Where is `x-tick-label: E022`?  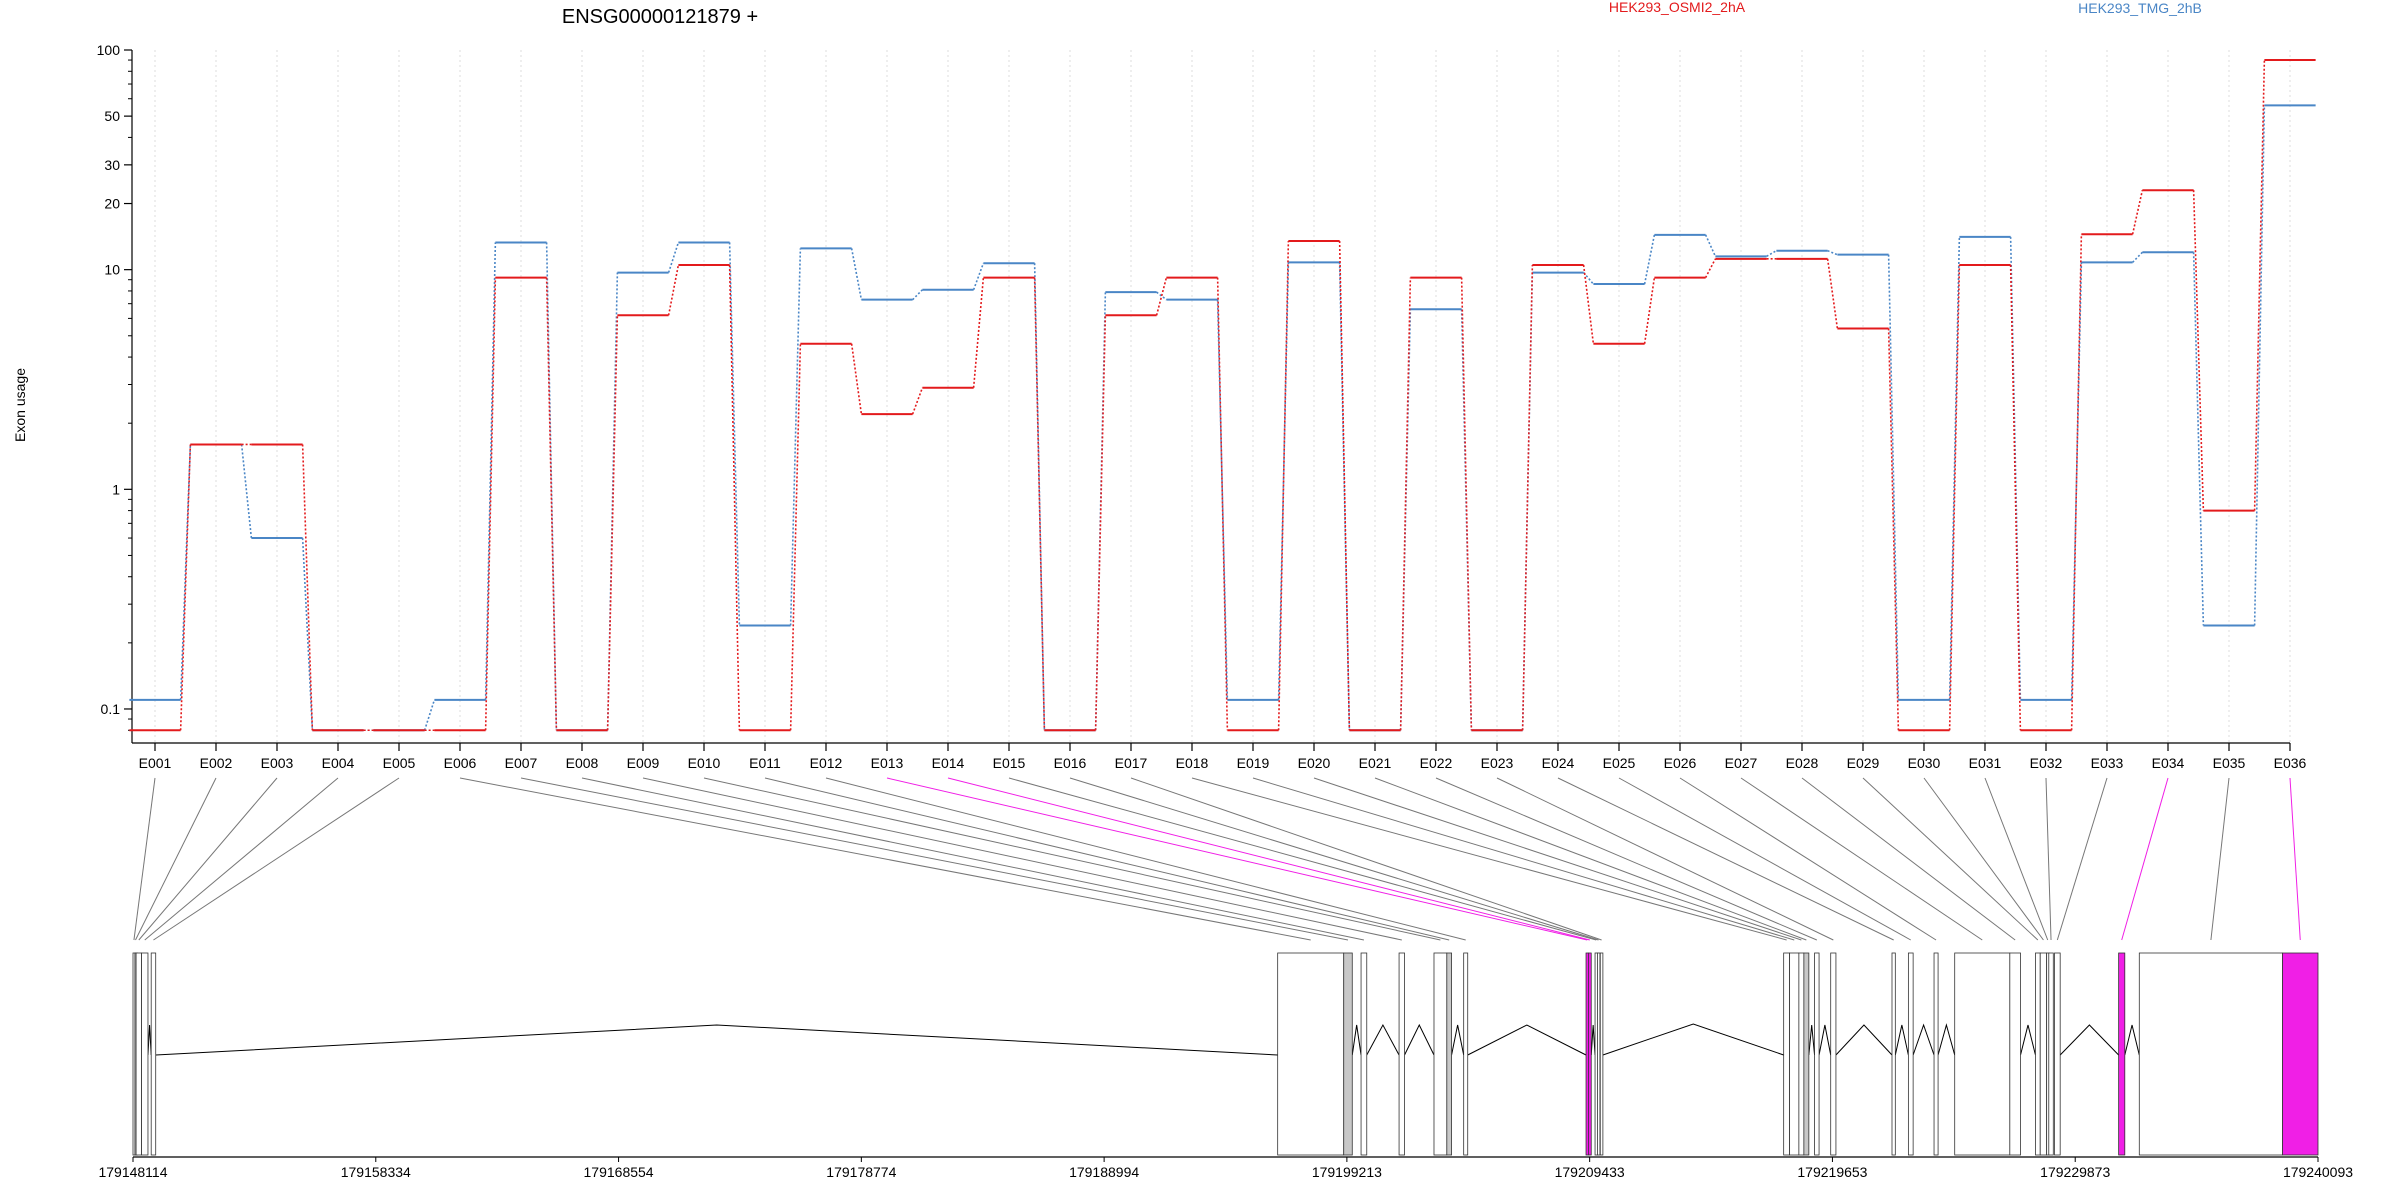
x-tick-label: E022 is located at coordinates (1436, 763).